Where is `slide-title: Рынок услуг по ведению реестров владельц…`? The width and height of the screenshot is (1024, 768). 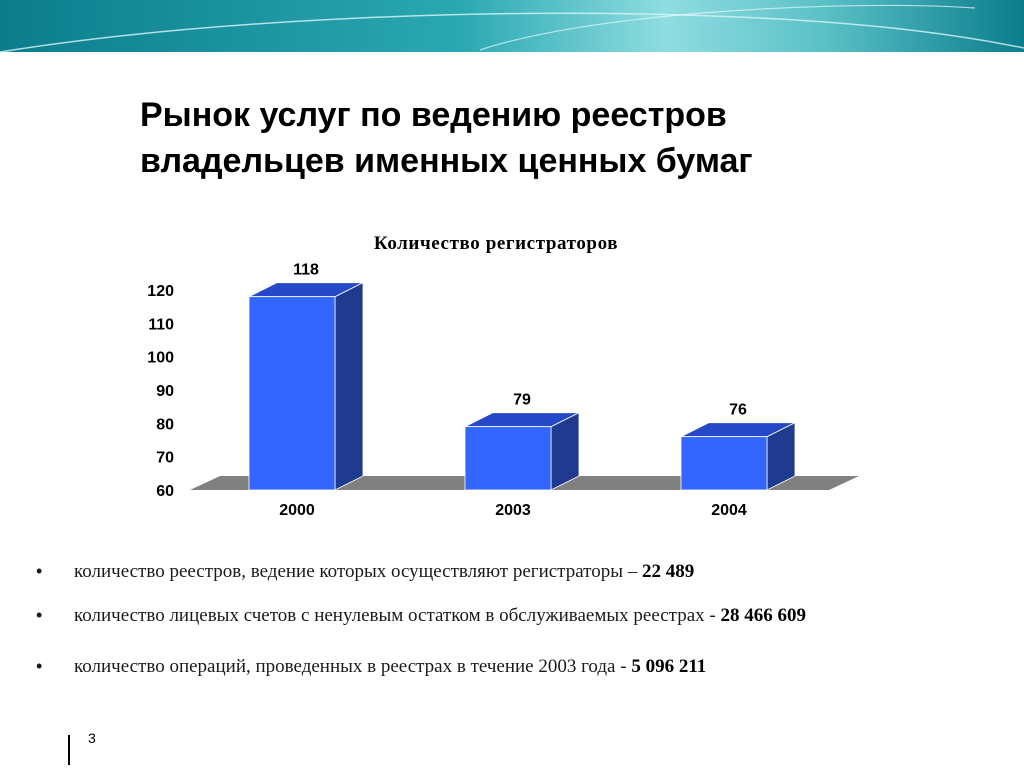
slide-title: Рынок услуг по ведению реестров владельц… is located at coordinates (550, 138).